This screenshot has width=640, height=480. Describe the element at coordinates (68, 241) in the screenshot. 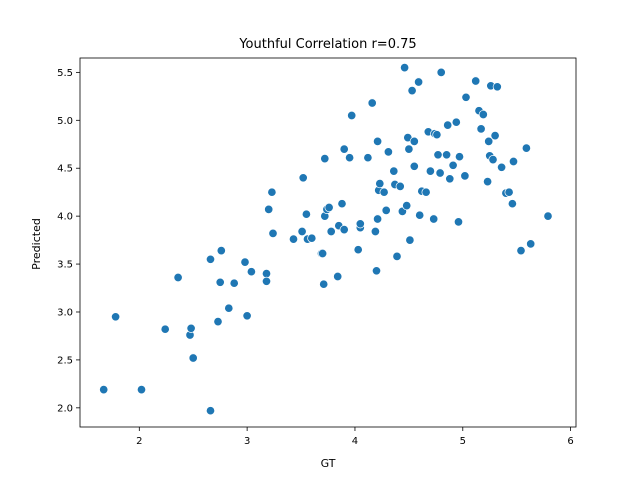

I see `y-axis-ticks: 2.0 2.5 3.0 3.5 4.0 4.5 5.0 5.5` at that location.